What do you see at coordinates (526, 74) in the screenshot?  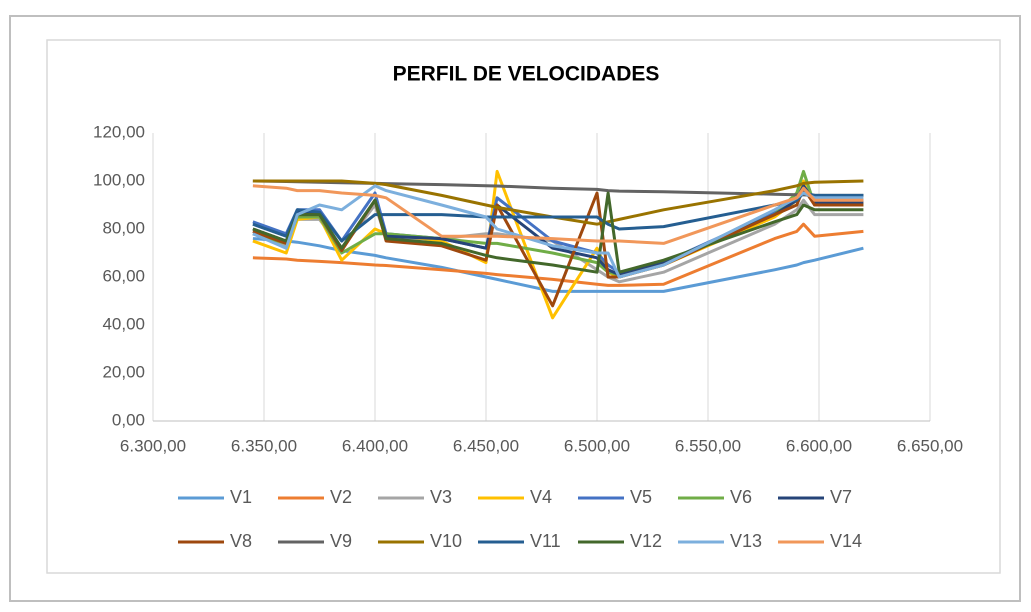 I see `chart-title: PERFIL DE VELOCIDADES` at bounding box center [526, 74].